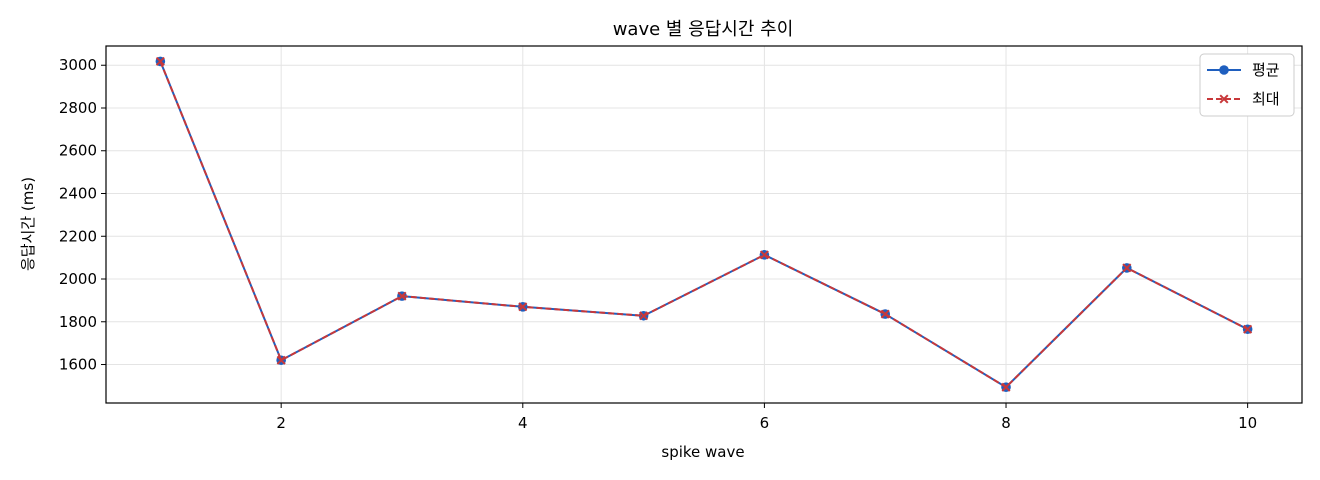 The height and width of the screenshot is (480, 1320). I want to click on x-tick-label: 2, so click(281, 423).